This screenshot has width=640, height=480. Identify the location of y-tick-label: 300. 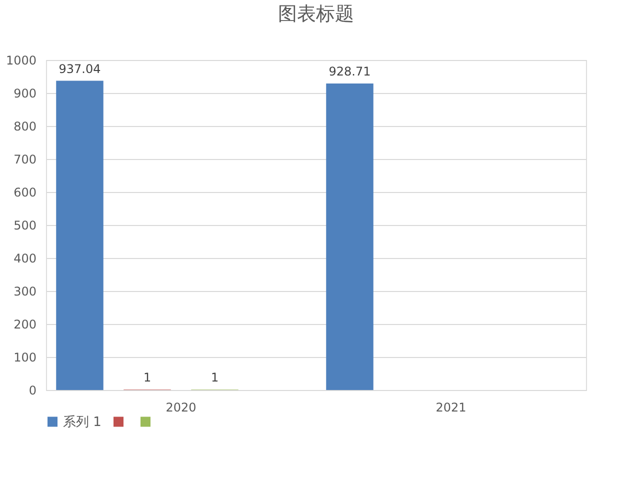
(25, 291).